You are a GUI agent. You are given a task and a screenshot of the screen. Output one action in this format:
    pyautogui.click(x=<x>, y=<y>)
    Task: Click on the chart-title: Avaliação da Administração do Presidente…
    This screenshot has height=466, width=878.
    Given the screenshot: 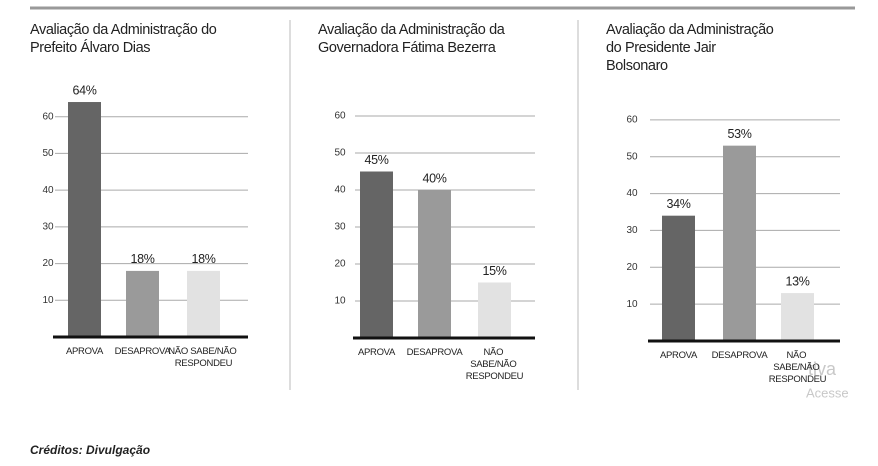 What is the action you would take?
    pyautogui.click(x=691, y=48)
    